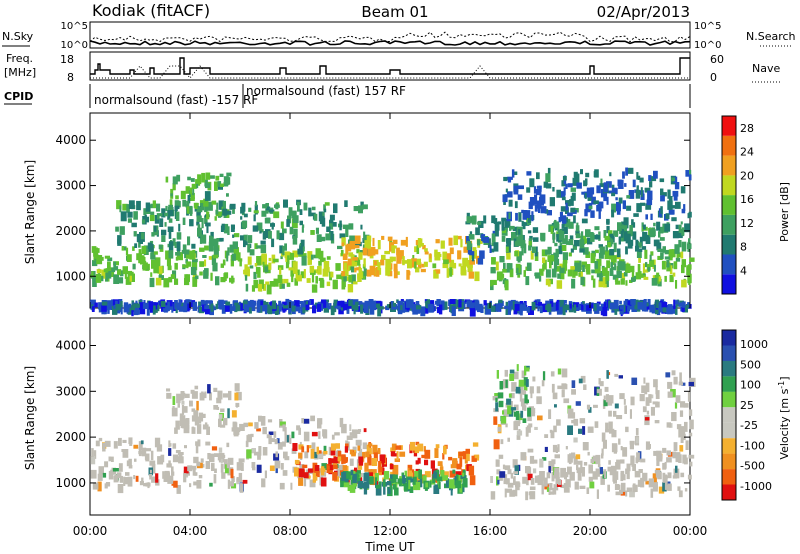  Describe the element at coordinates (18, 36) in the screenshot. I see `nsky-label: N.Sky` at that location.